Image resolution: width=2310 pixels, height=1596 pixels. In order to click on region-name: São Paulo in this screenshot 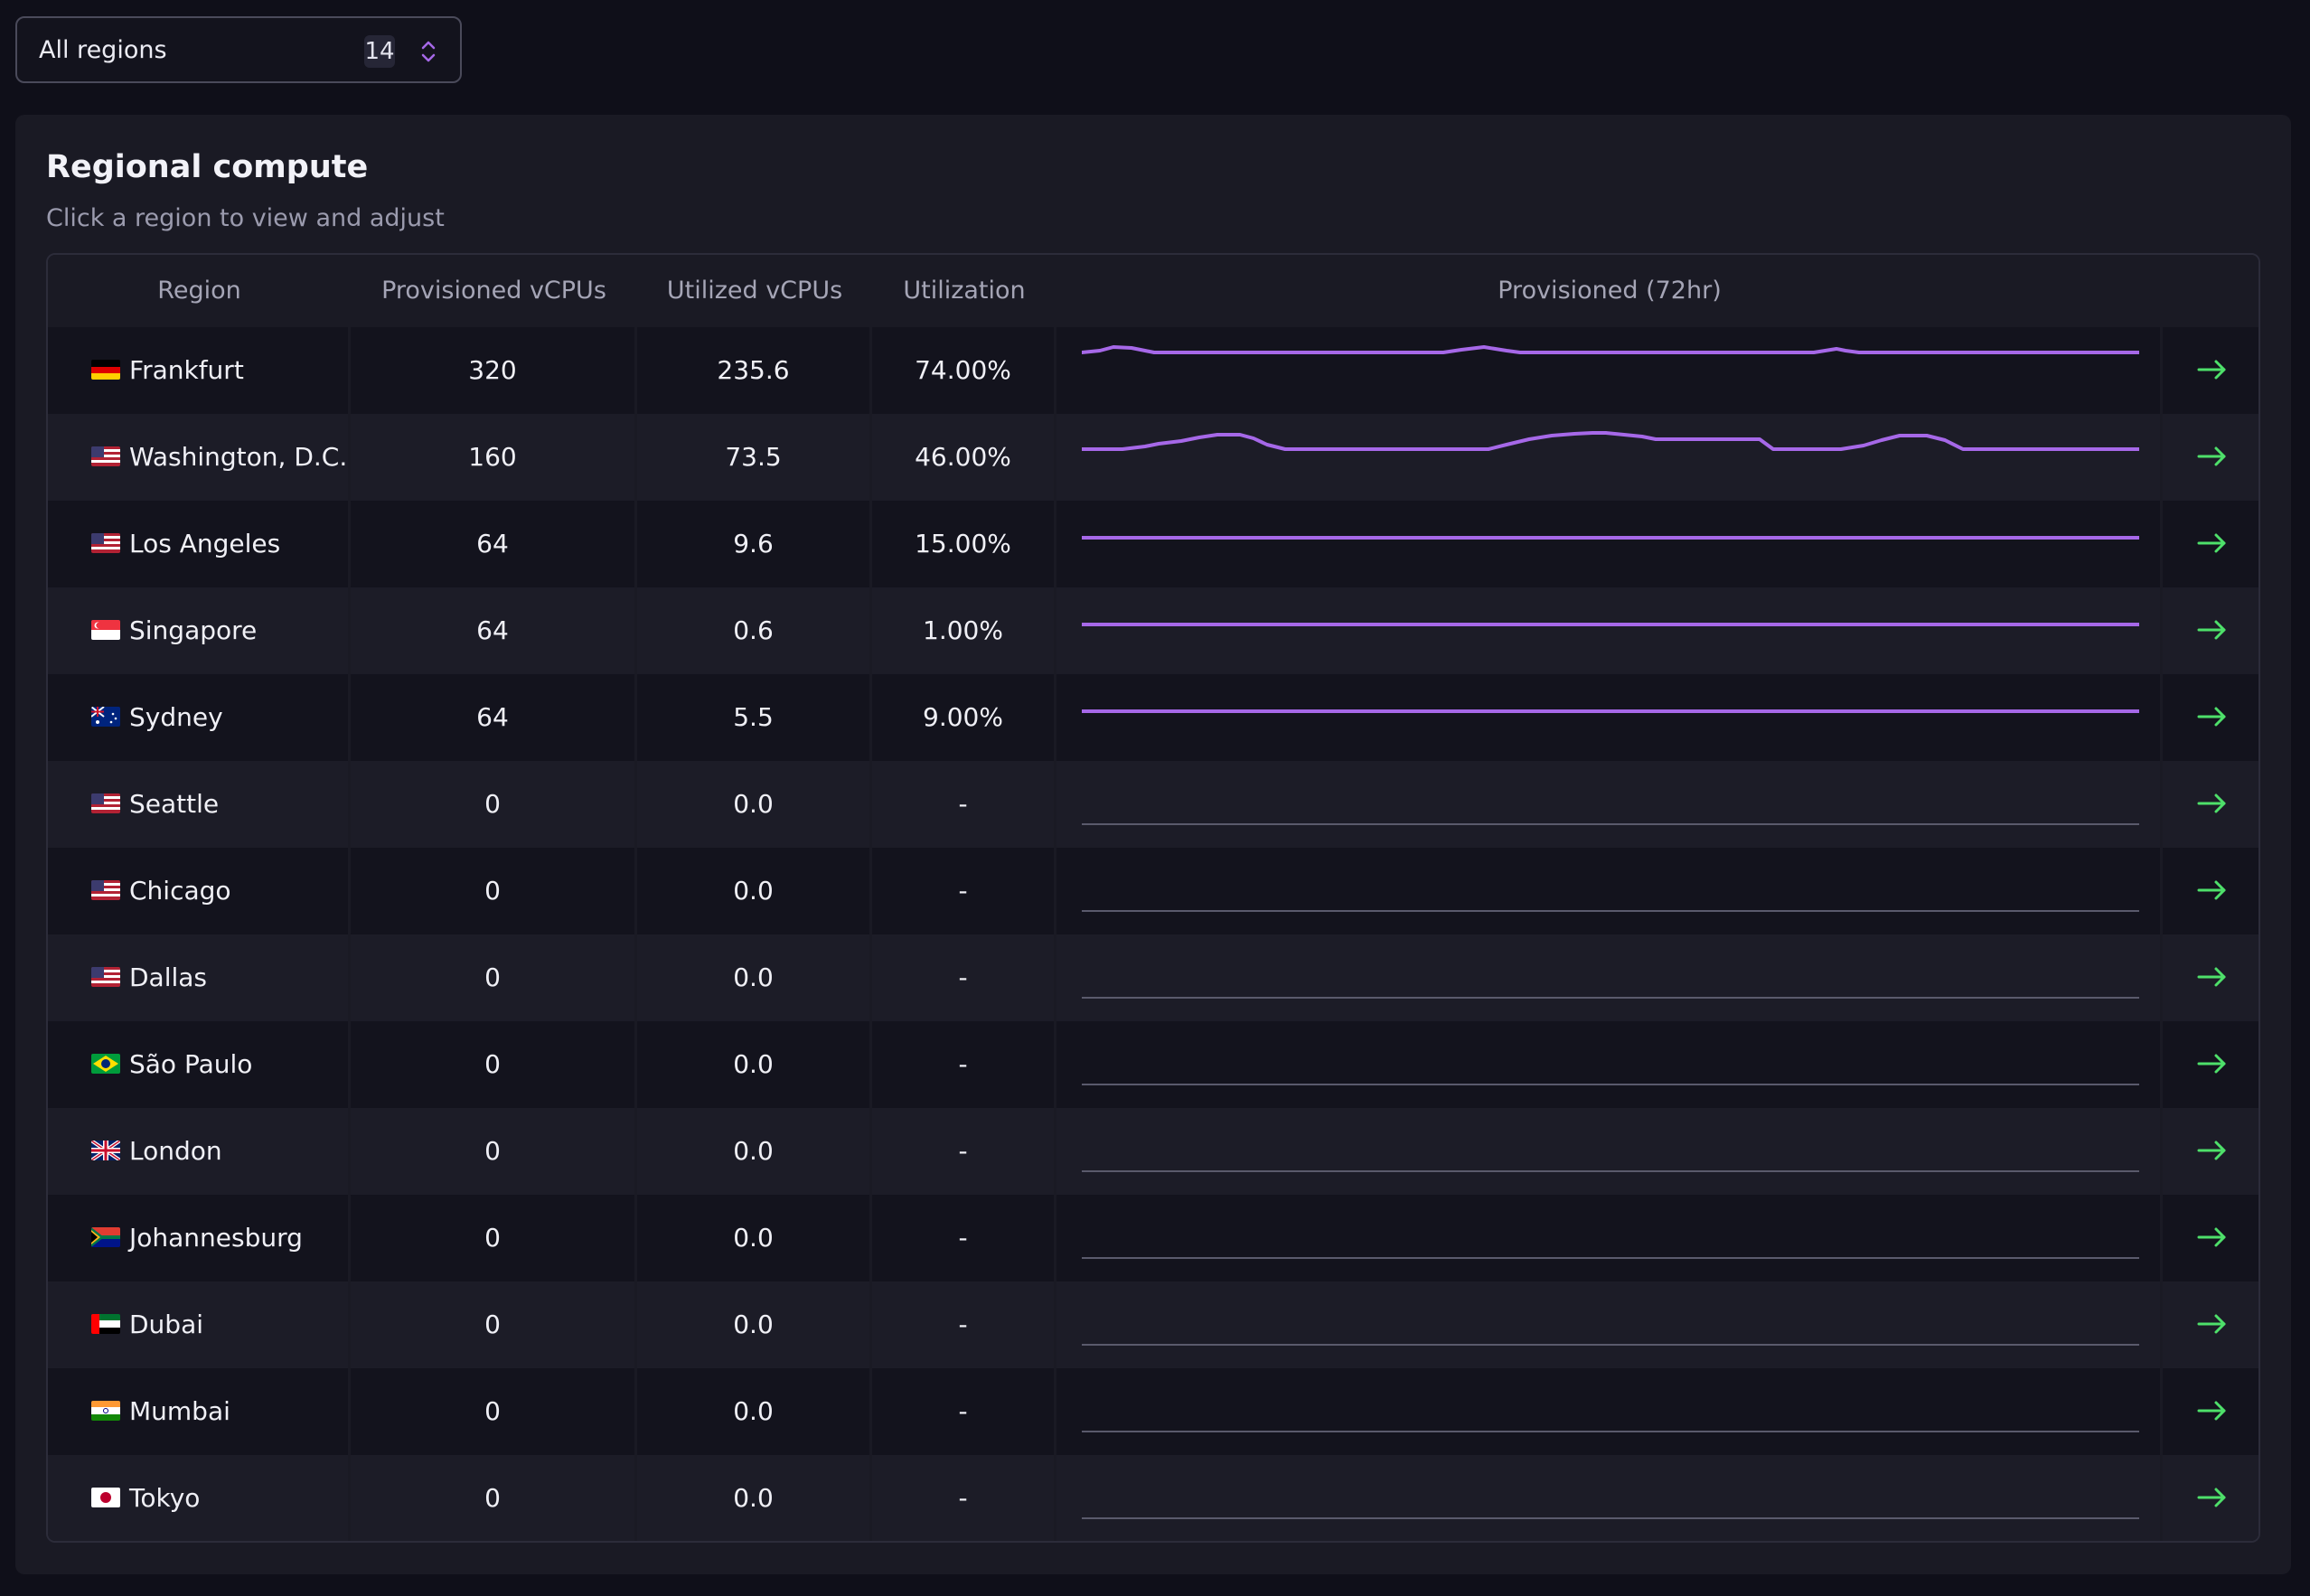, I will do `click(191, 1064)`.